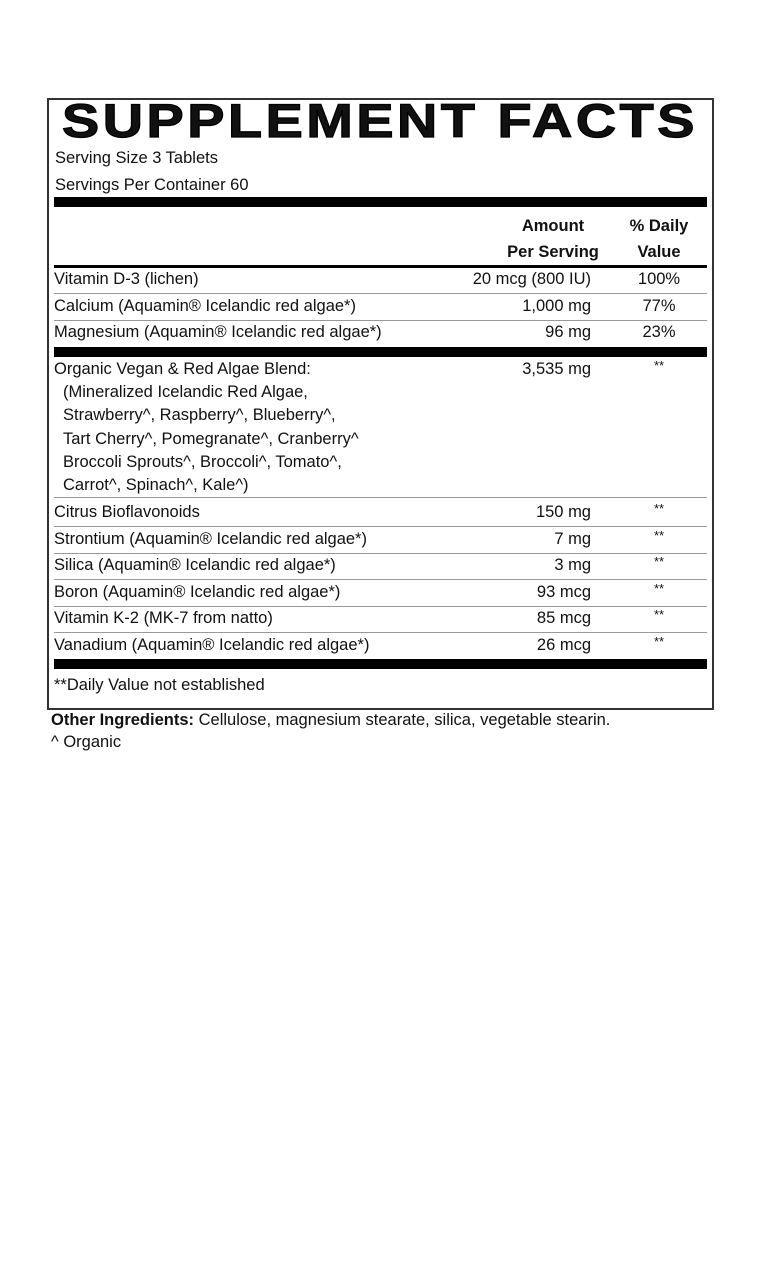  Describe the element at coordinates (556, 369) in the screenshot. I see `blend-amount: 3,535 mg` at that location.